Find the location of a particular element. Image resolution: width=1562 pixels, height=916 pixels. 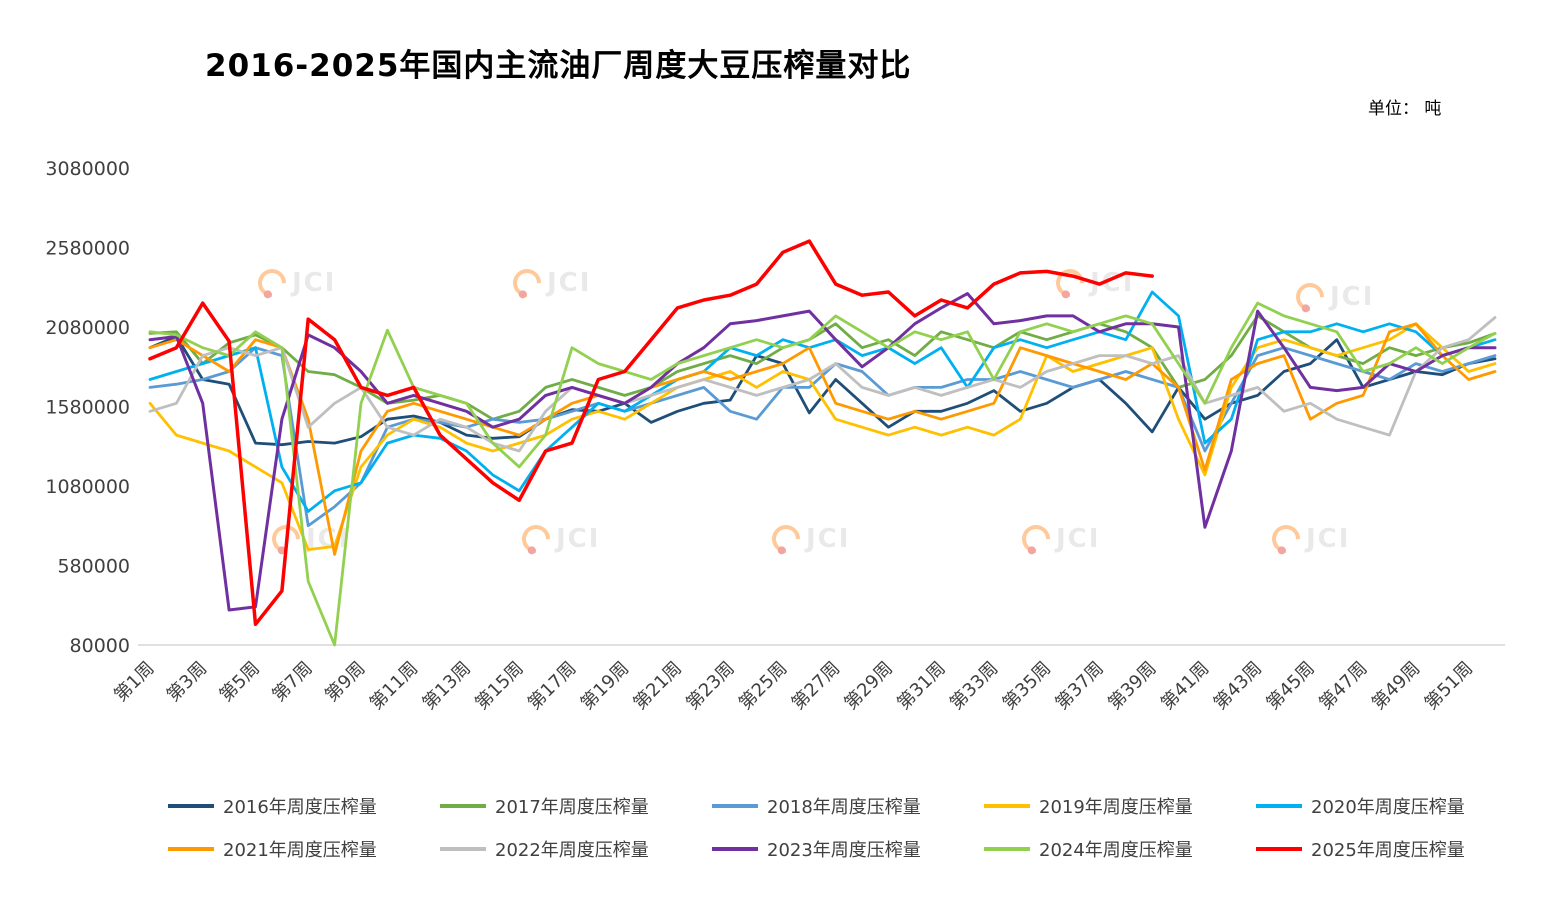

x-axis-tick-label: 第43周 is located at coordinates (1238, 686).